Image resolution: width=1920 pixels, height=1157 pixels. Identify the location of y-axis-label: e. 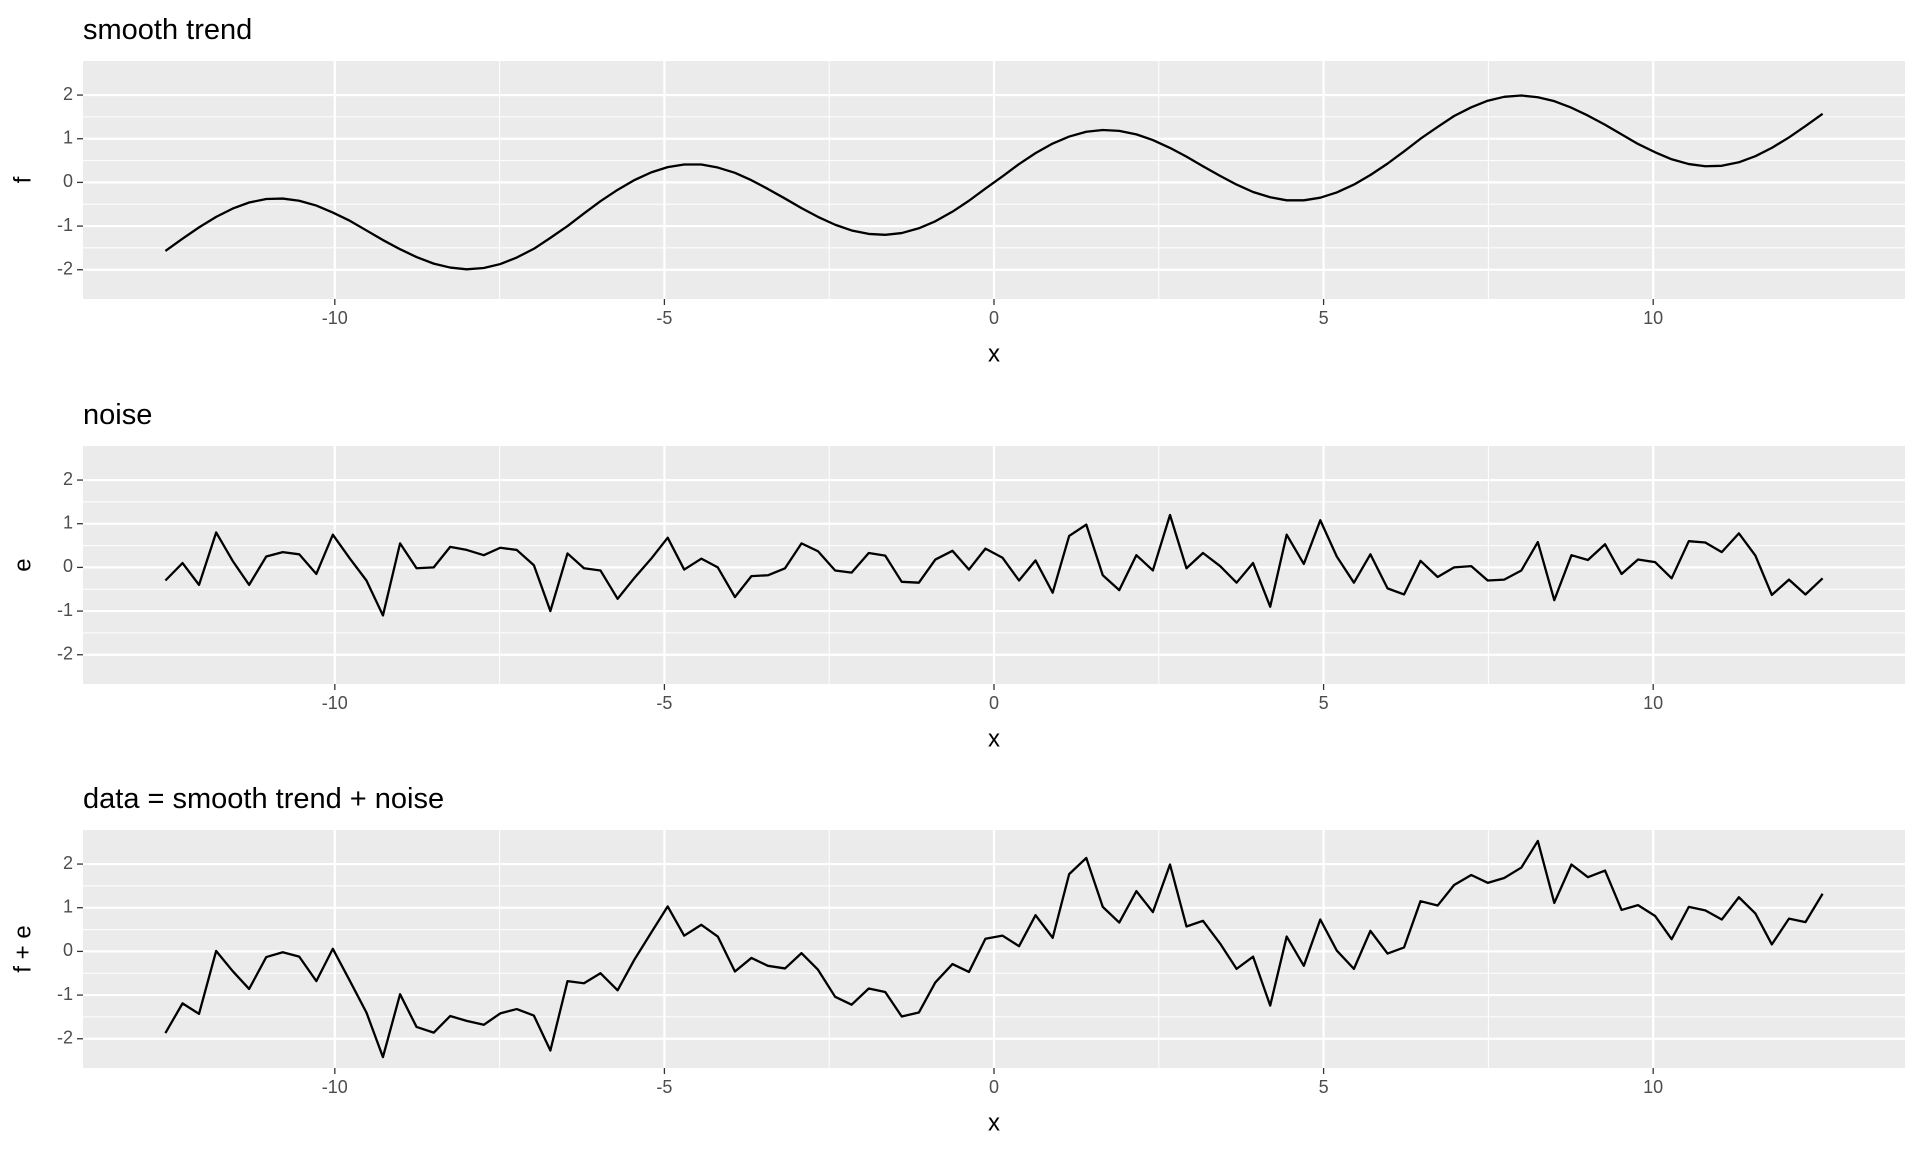
(22, 564).